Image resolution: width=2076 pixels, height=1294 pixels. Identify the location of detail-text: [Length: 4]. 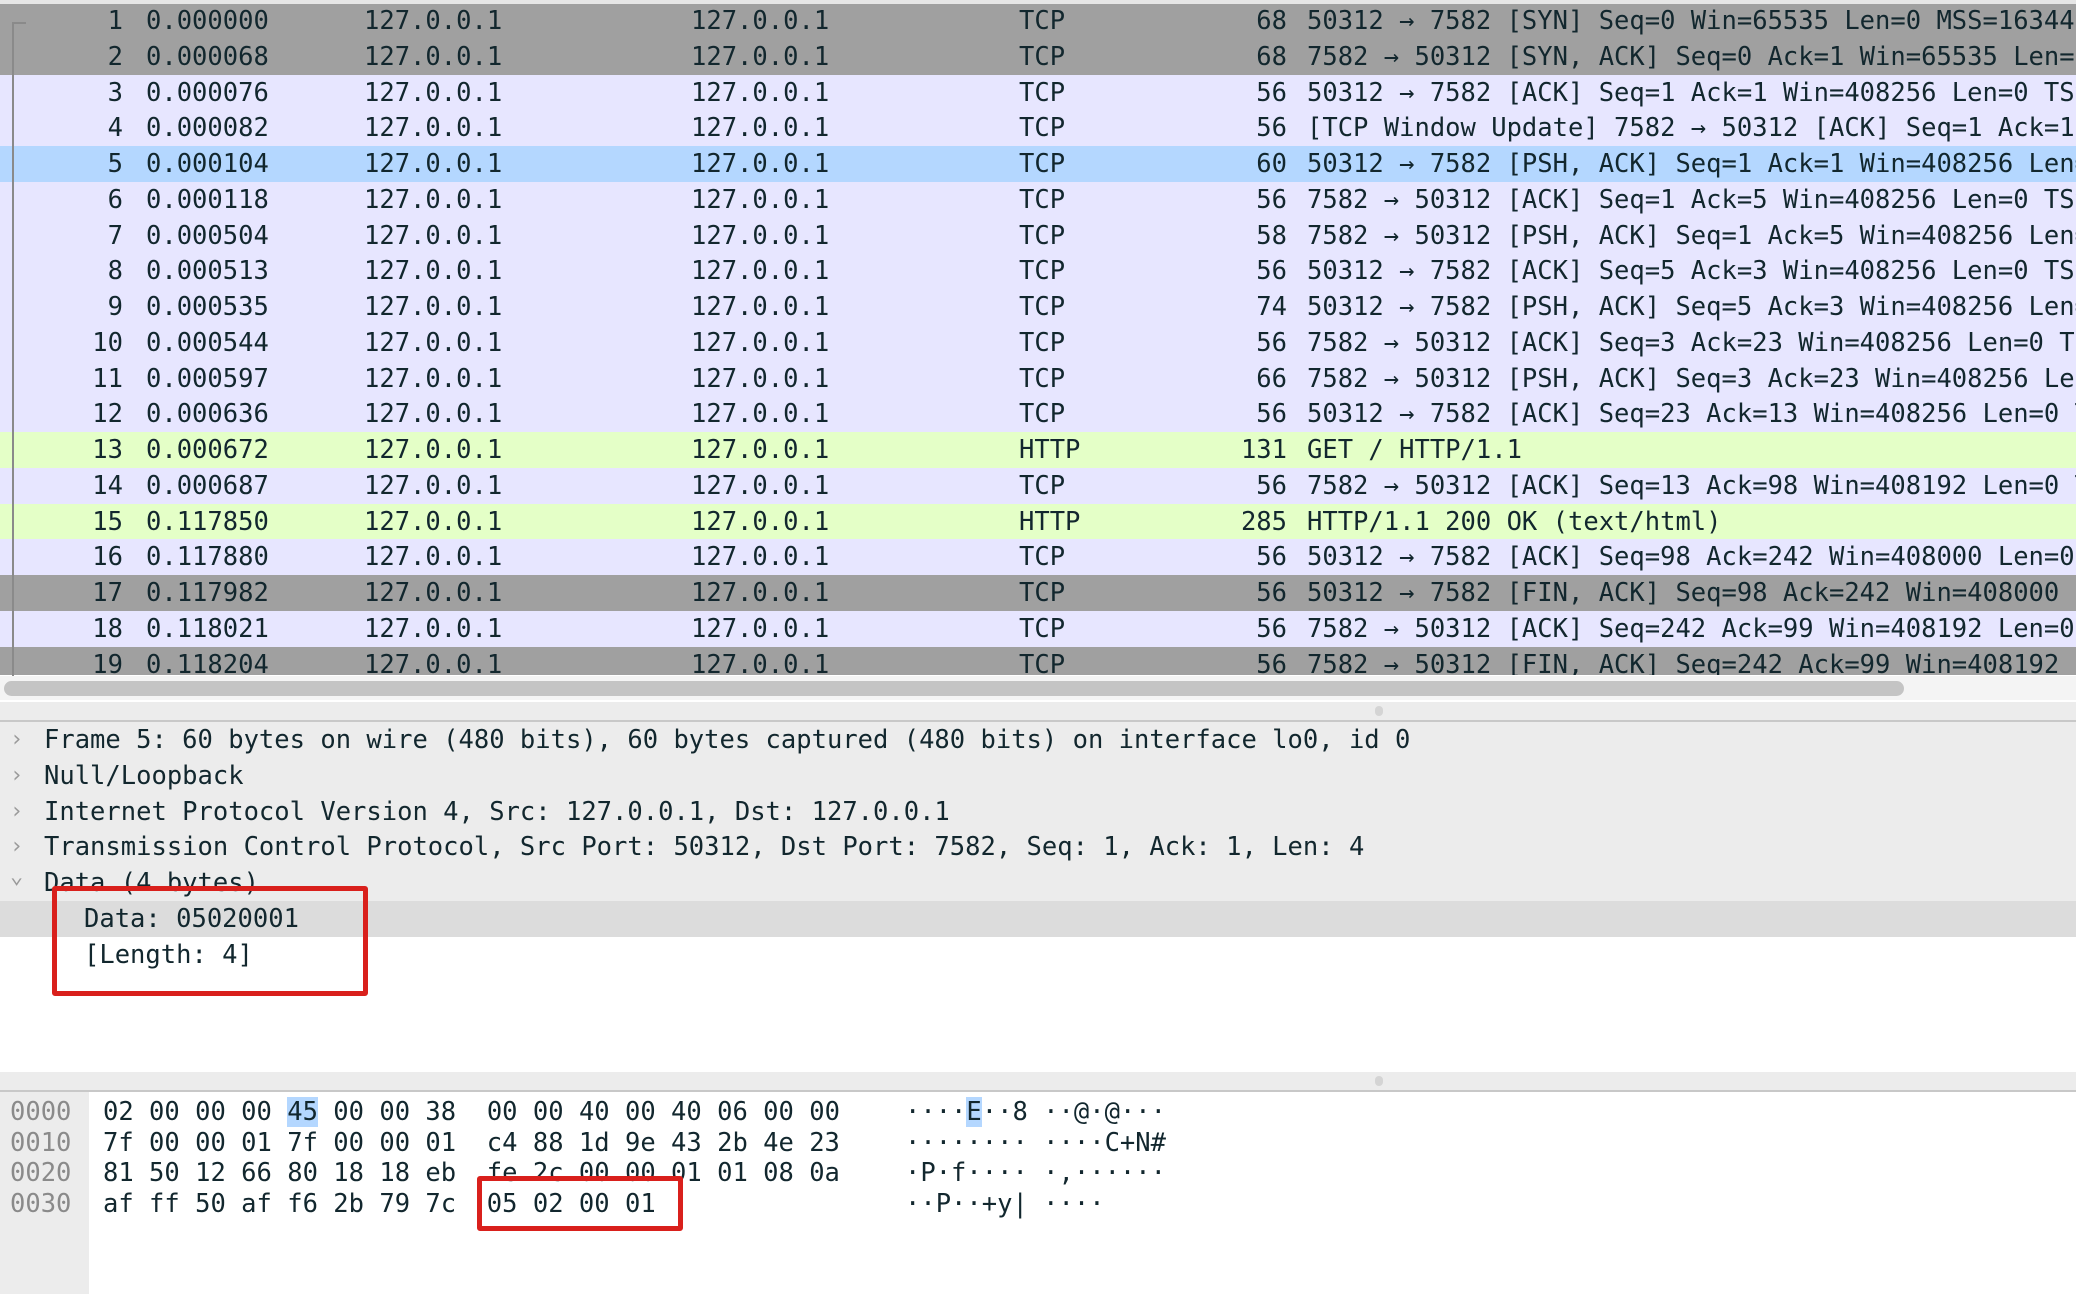
(168, 954).